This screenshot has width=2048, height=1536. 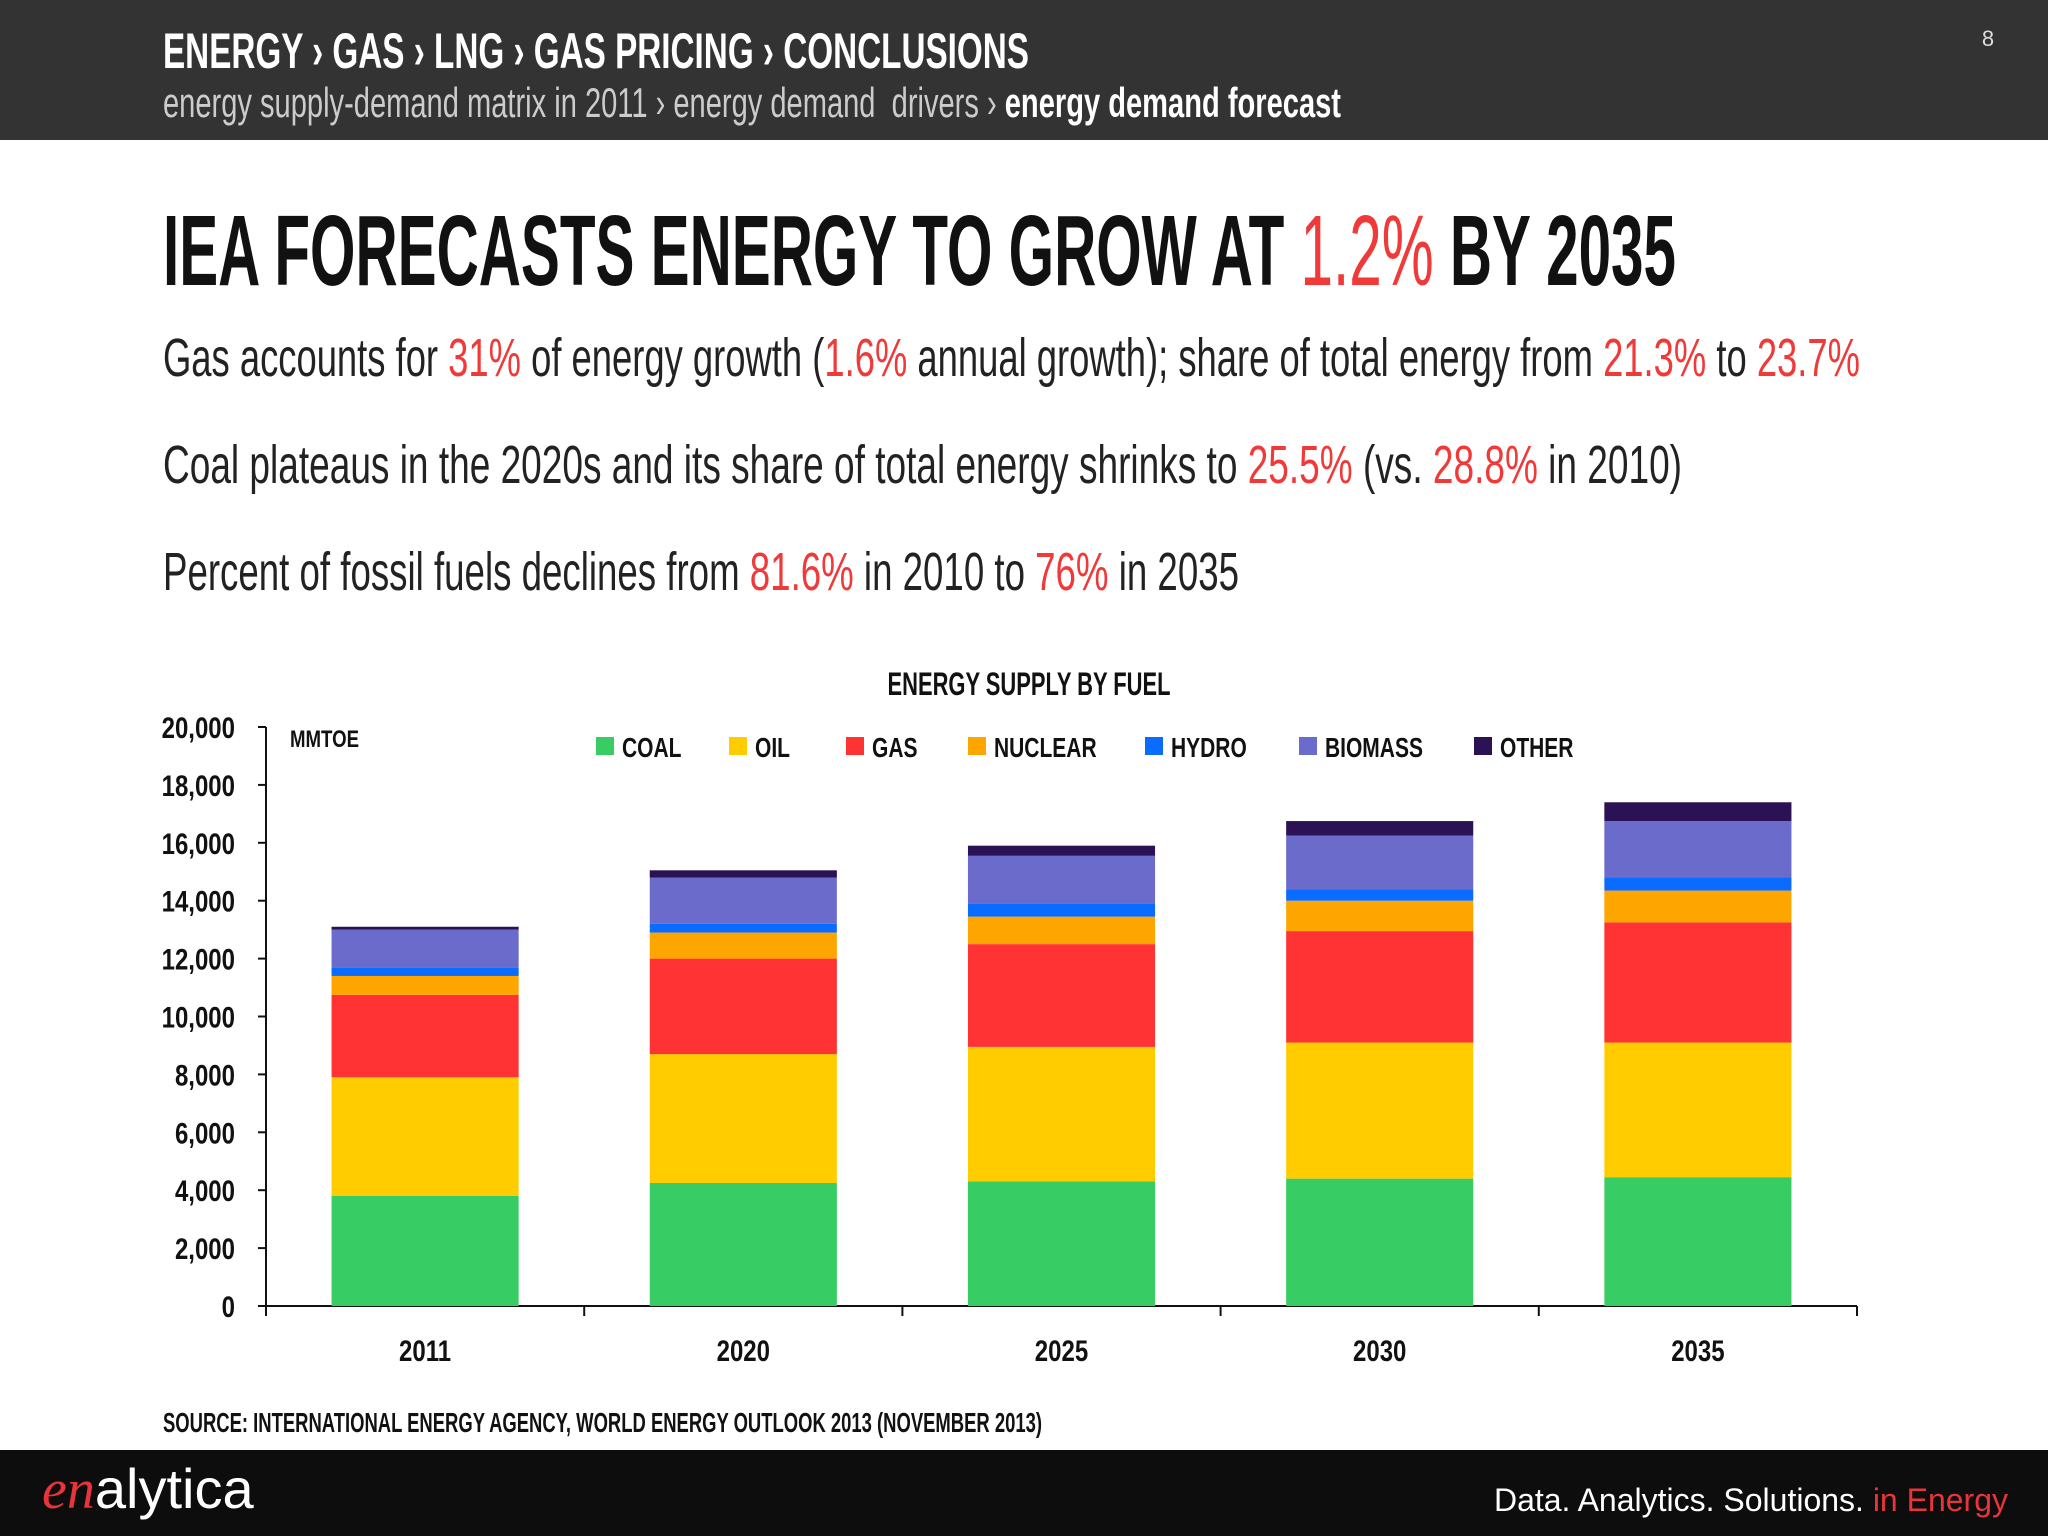 What do you see at coordinates (305, 358) in the screenshot?
I see `bullet-text: Gas accounts for` at bounding box center [305, 358].